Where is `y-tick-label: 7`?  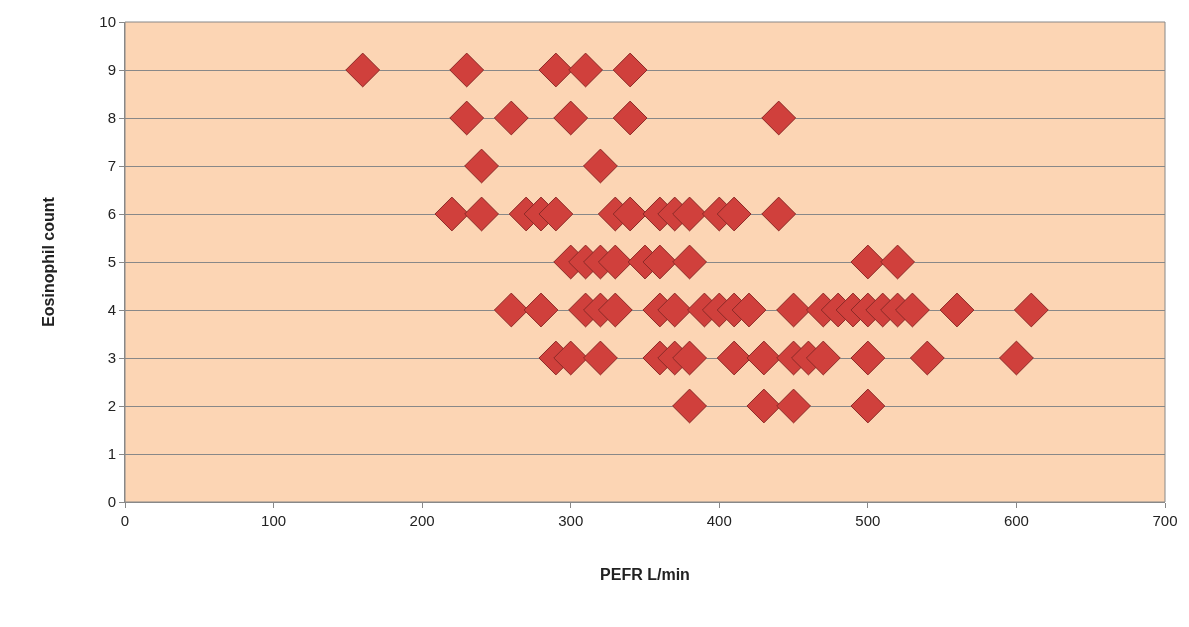
y-tick-label: 7 is located at coordinates (111, 166).